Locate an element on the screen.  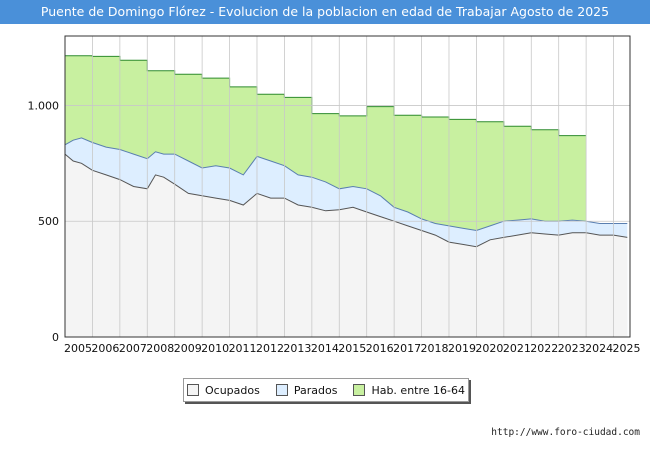
source-link: http://www.foro-ciudad.com is located at coordinates (565, 432).